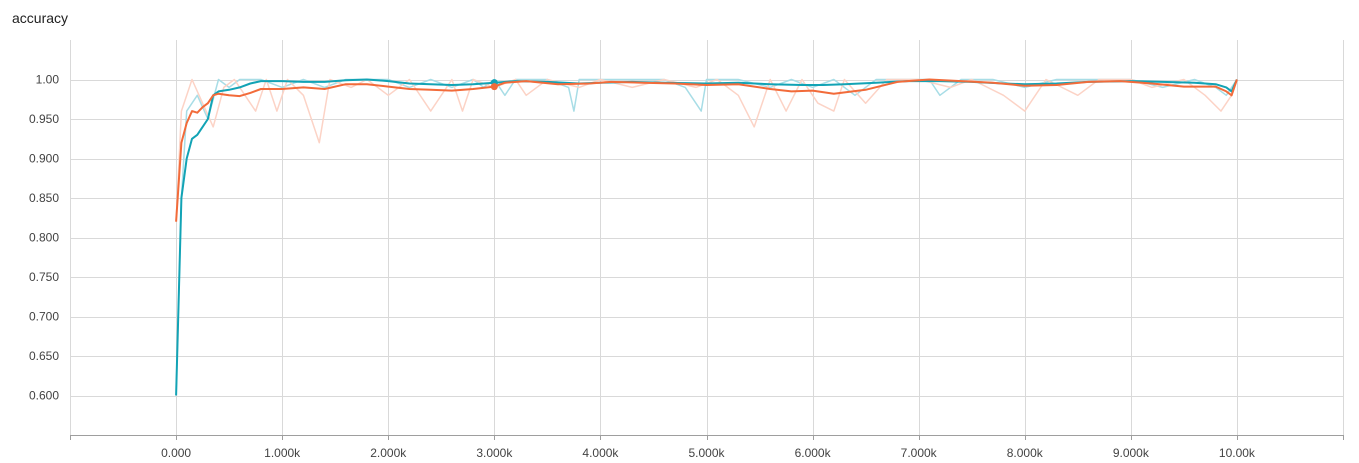 The height and width of the screenshot is (463, 1359). I want to click on x-tick-label: 2.000k, so click(388, 453).